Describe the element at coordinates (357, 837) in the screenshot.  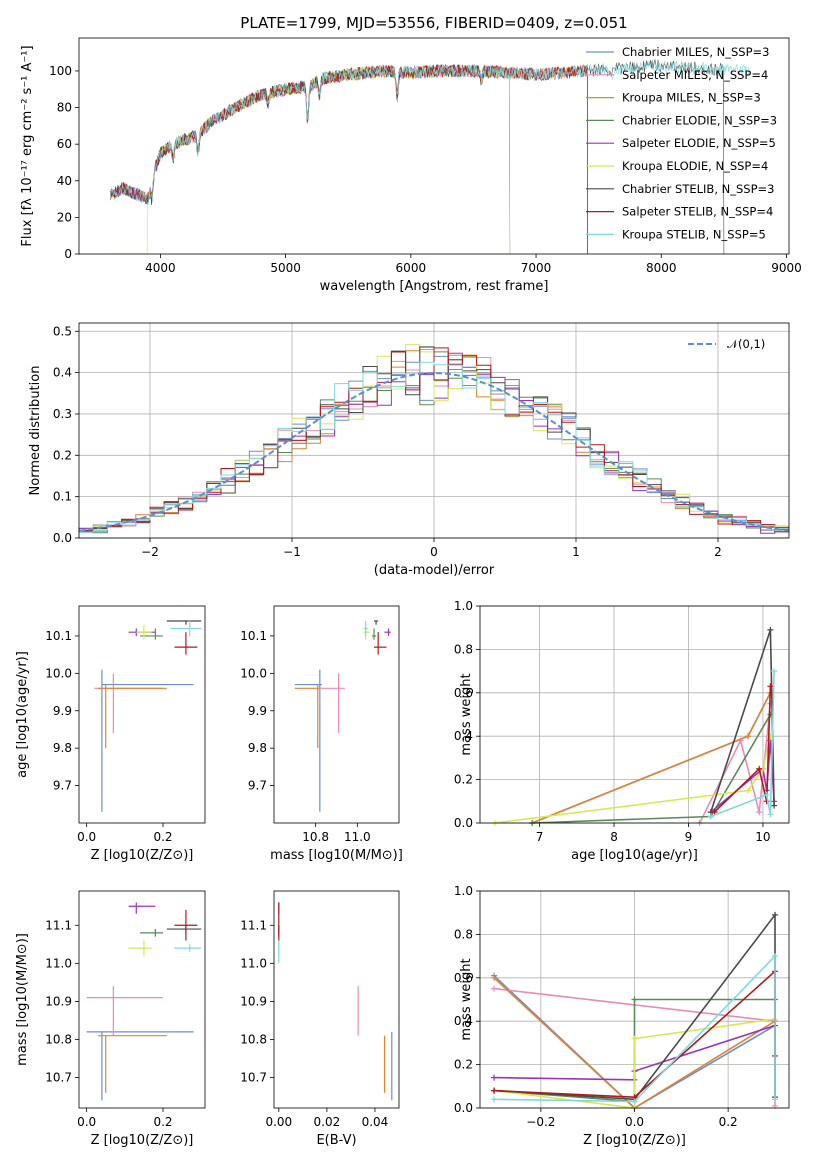
I see `x-tick-label: 11.0` at that location.